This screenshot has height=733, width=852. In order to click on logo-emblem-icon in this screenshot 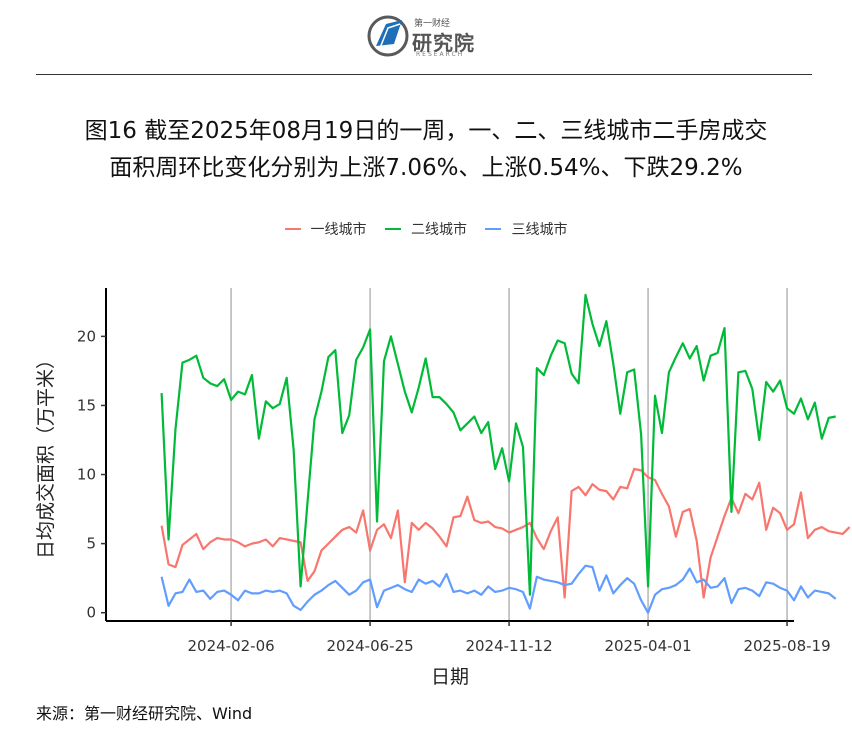, I will do `click(388, 36)`.